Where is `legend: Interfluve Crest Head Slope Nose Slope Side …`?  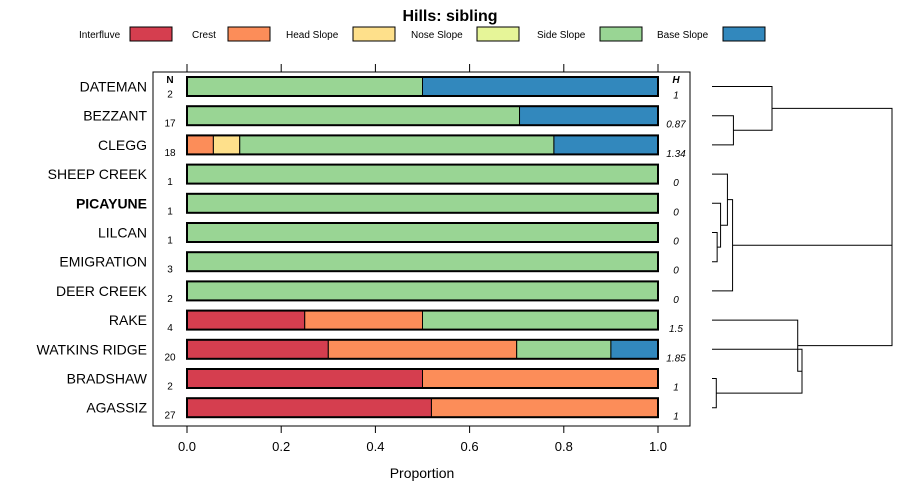 legend: Interfluve Crest Head Slope Nose Slope Side … is located at coordinates (422, 34).